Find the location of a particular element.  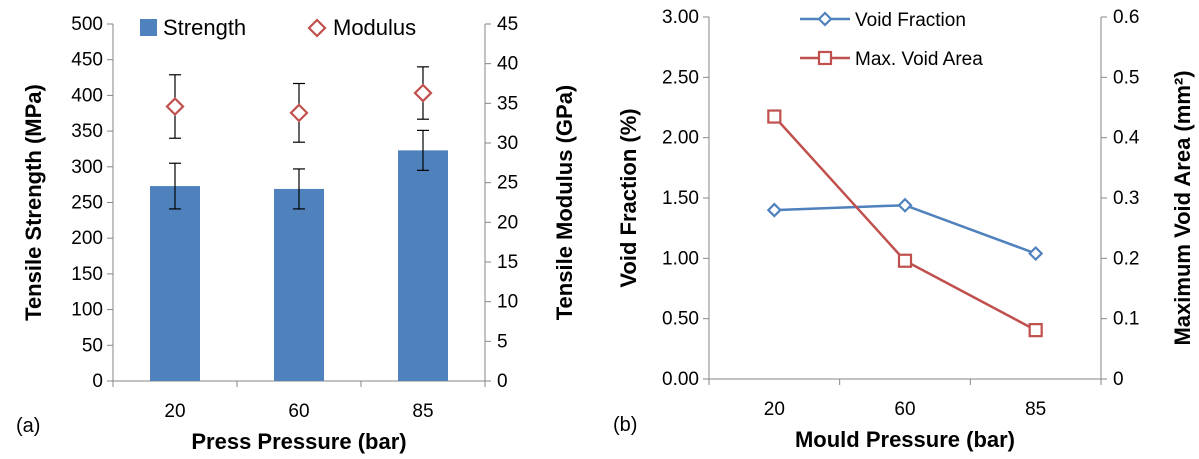

x-axis-title: Press Pressure (bar) is located at coordinates (298, 441).